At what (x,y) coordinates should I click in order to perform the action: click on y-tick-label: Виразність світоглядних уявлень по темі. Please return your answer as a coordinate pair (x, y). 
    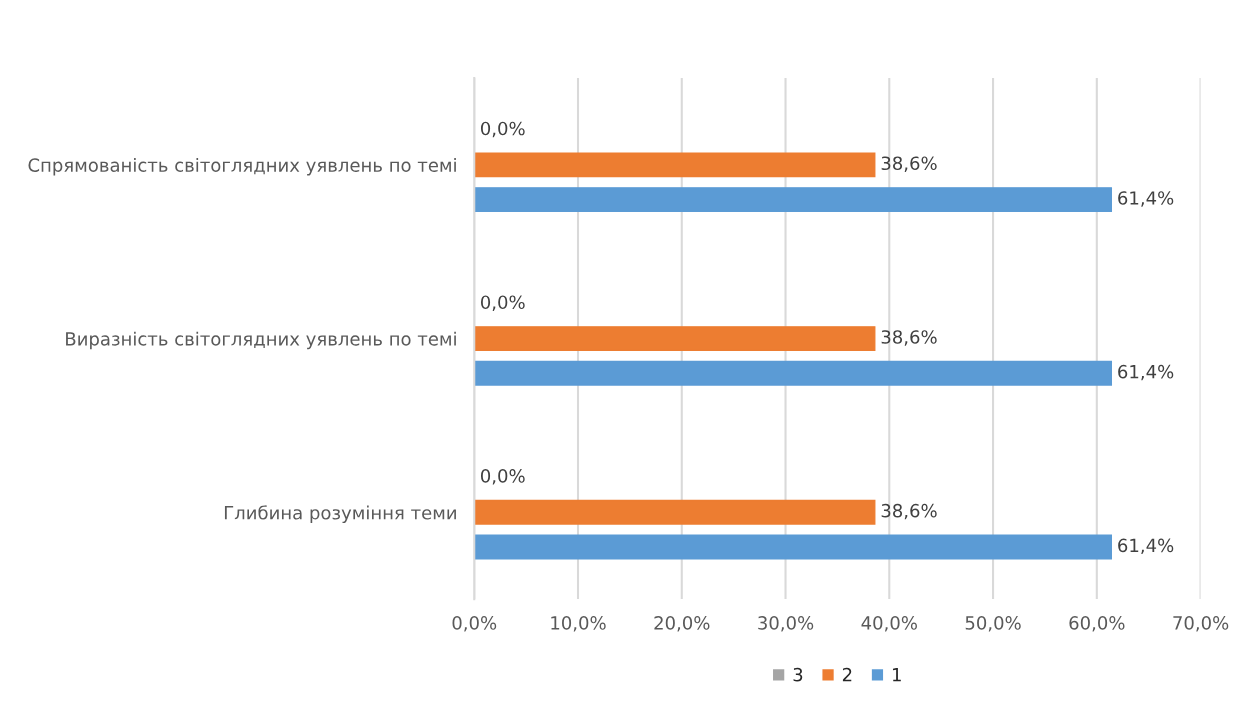
    Looking at the image, I should click on (261, 340).